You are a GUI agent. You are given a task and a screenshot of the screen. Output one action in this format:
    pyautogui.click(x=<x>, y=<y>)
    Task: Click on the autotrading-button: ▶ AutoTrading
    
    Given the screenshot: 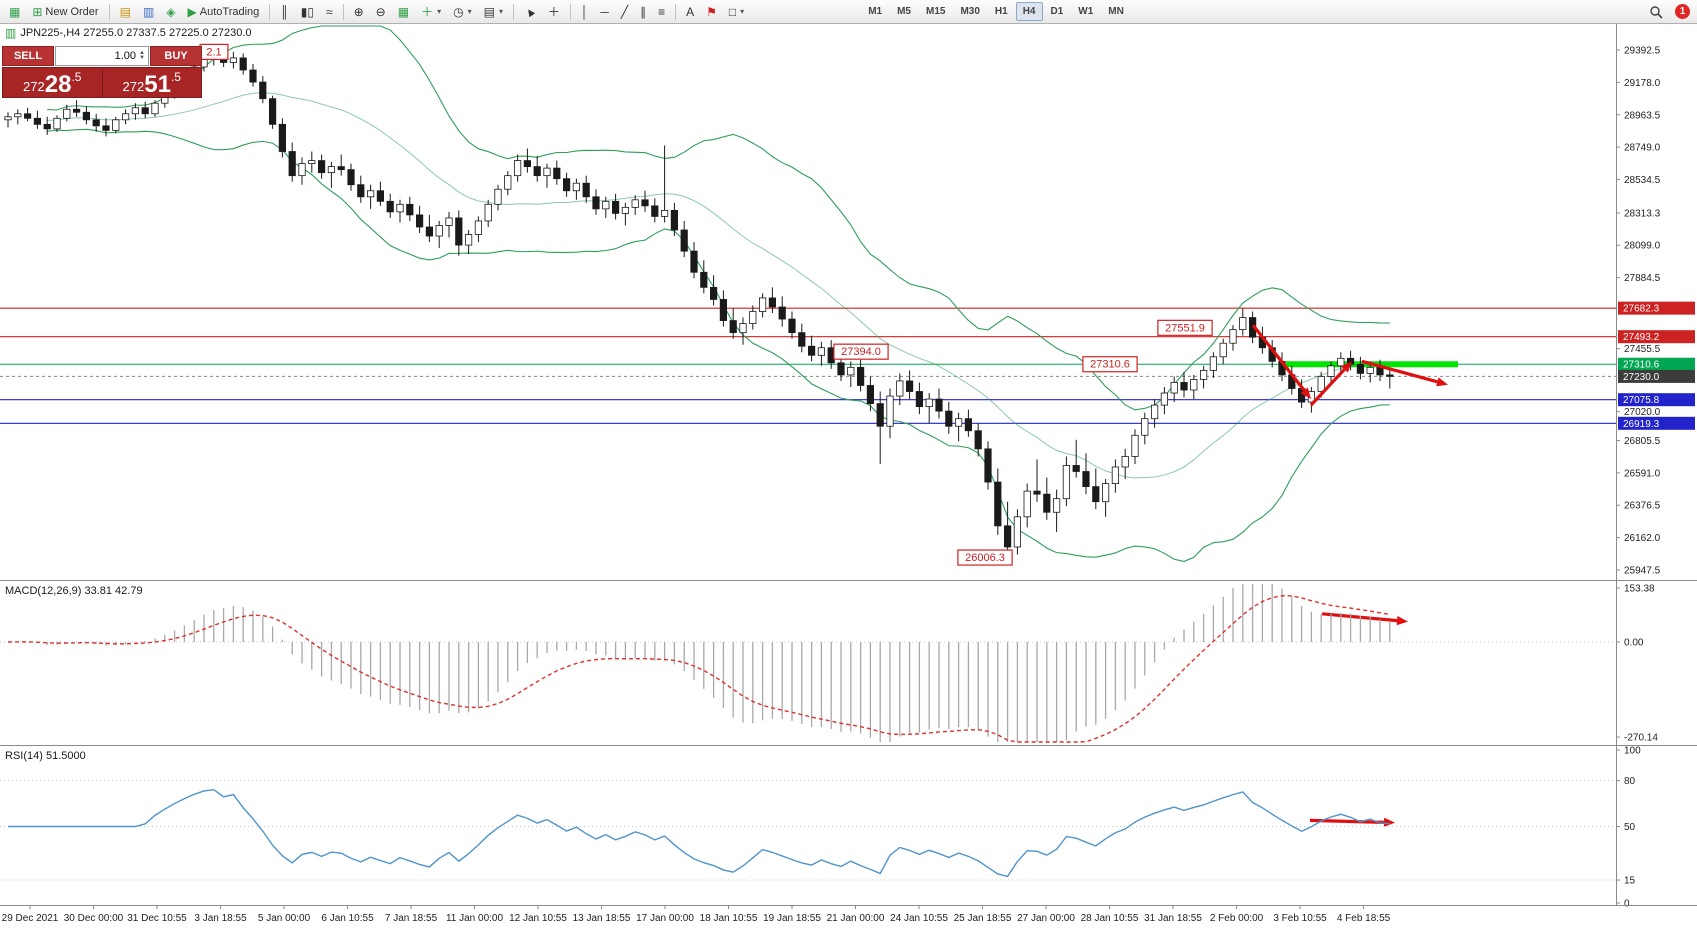 What is the action you would take?
    pyautogui.click(x=223, y=11)
    